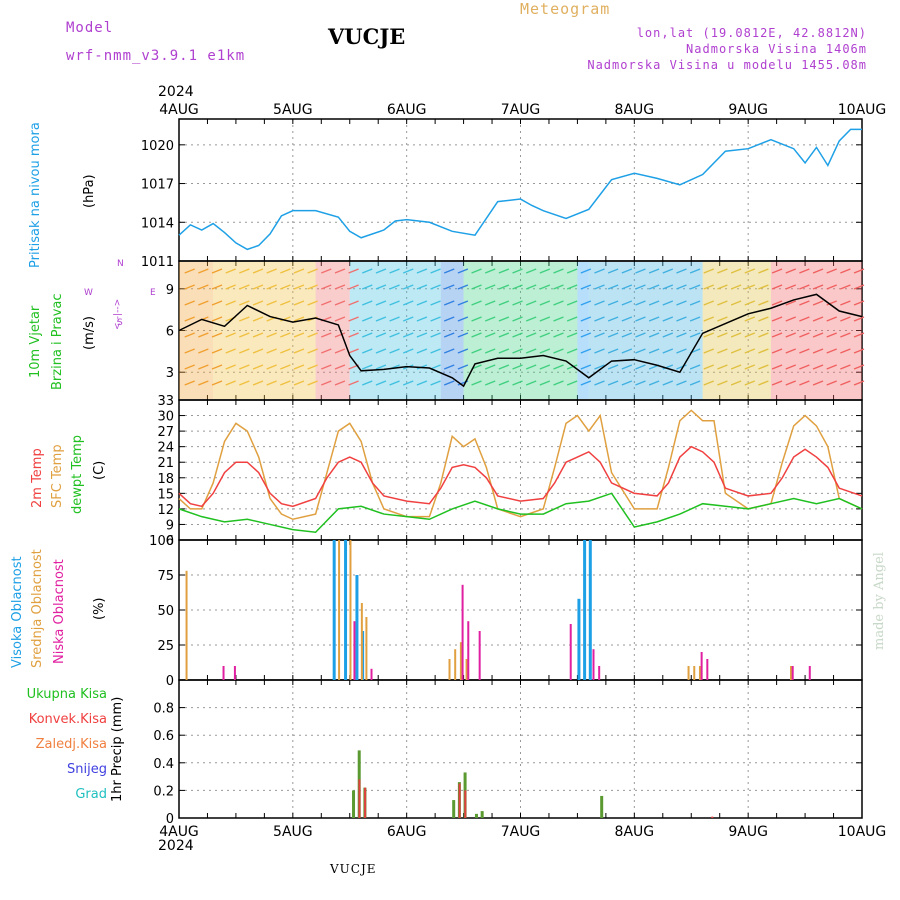  I want to click on station-title: VUCJE, so click(367, 36).